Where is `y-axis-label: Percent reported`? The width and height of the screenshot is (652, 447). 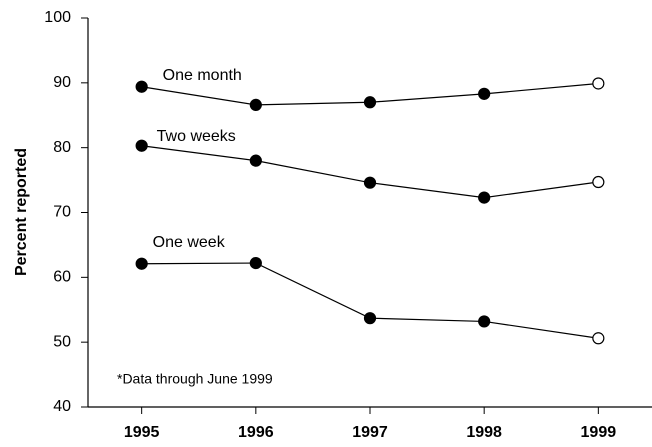 y-axis-label: Percent reported is located at coordinates (21, 212).